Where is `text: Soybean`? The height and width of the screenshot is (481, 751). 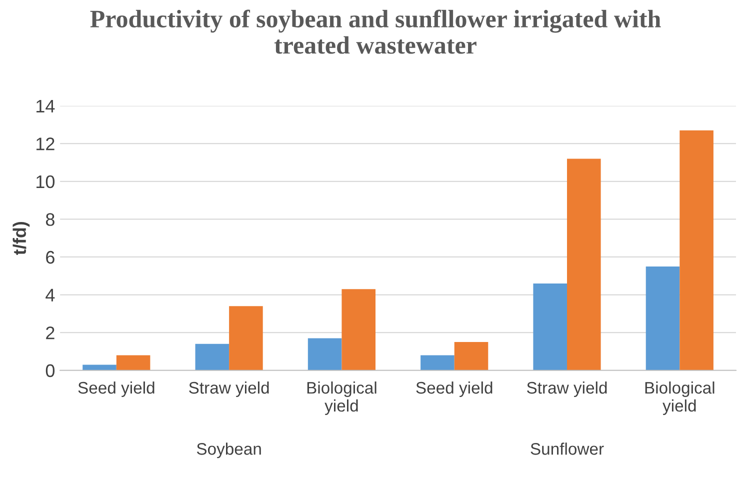 text: Soybean is located at coordinates (228, 450).